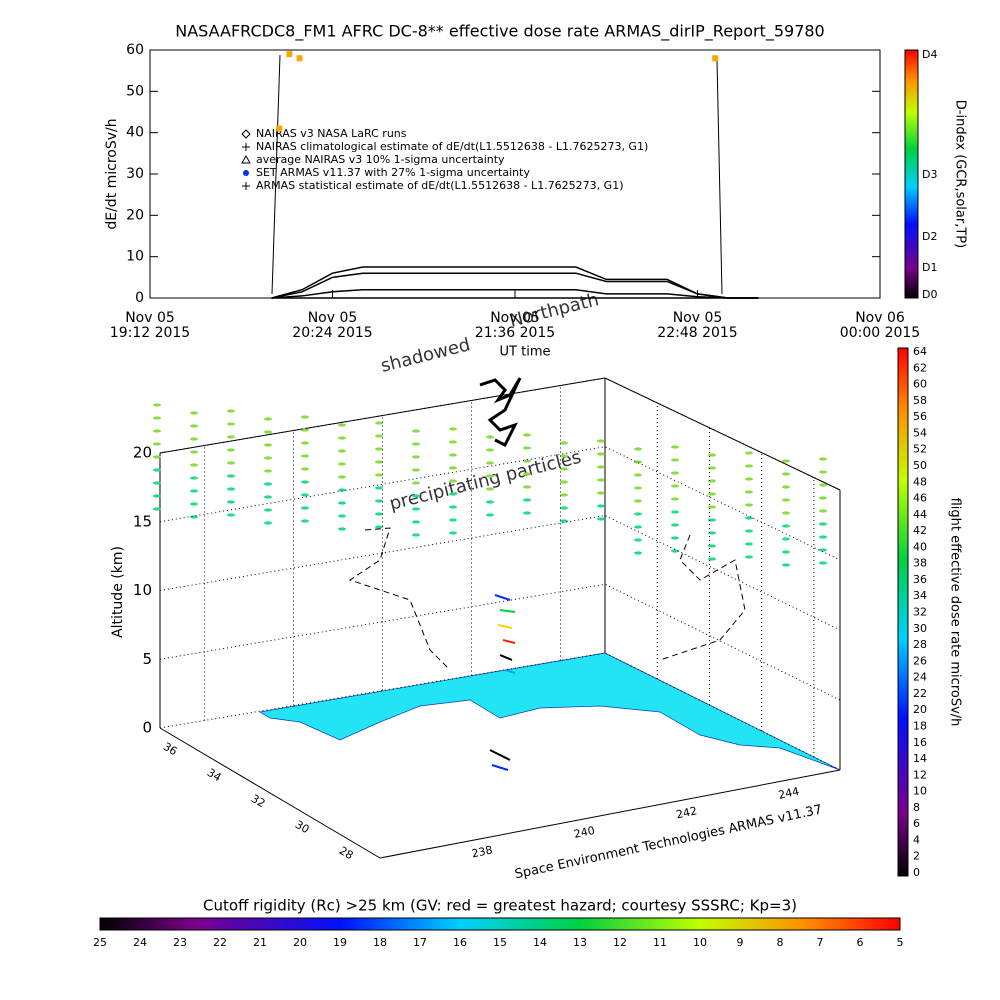  I want to click on colorbar-tick-label: D3, so click(929, 174).